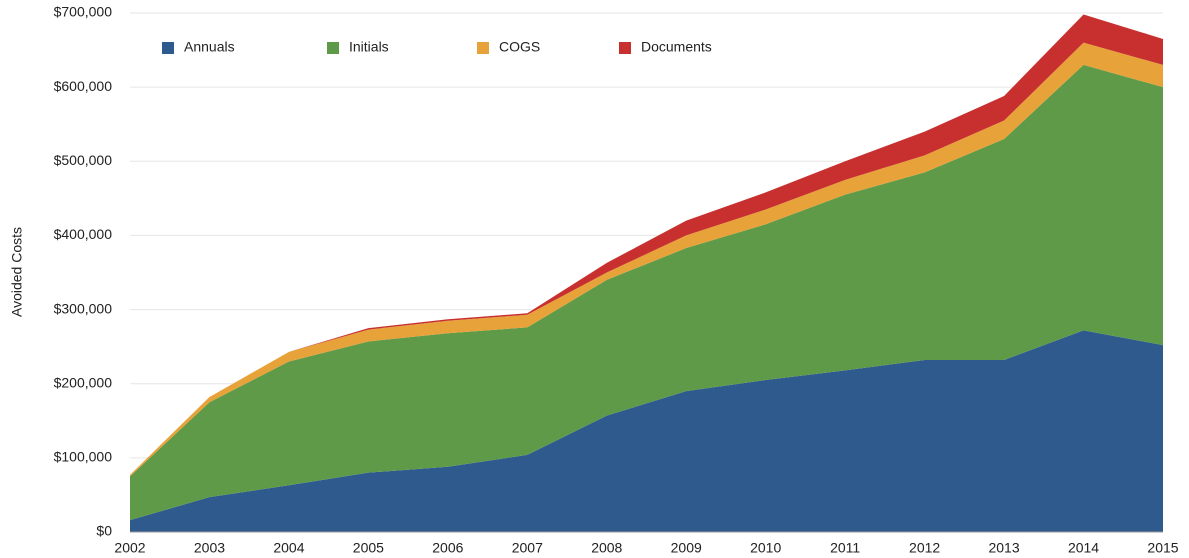 This screenshot has width=1189, height=558. I want to click on y-tick-label: $500,000, so click(83, 160).